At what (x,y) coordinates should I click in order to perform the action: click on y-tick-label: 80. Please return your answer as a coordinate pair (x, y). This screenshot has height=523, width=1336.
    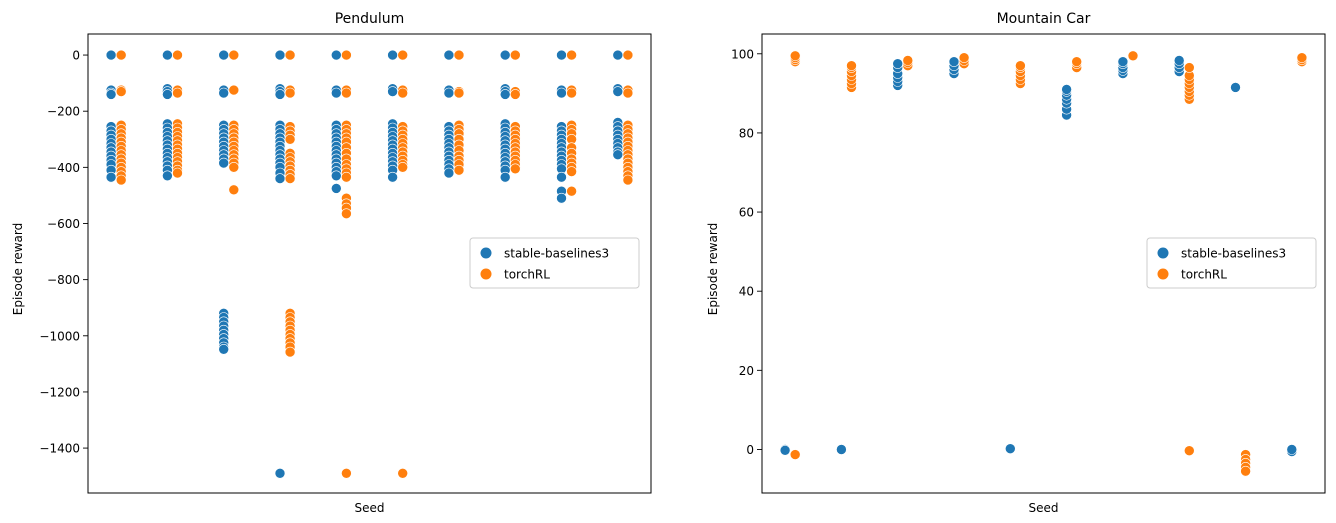
    Looking at the image, I should click on (746, 133).